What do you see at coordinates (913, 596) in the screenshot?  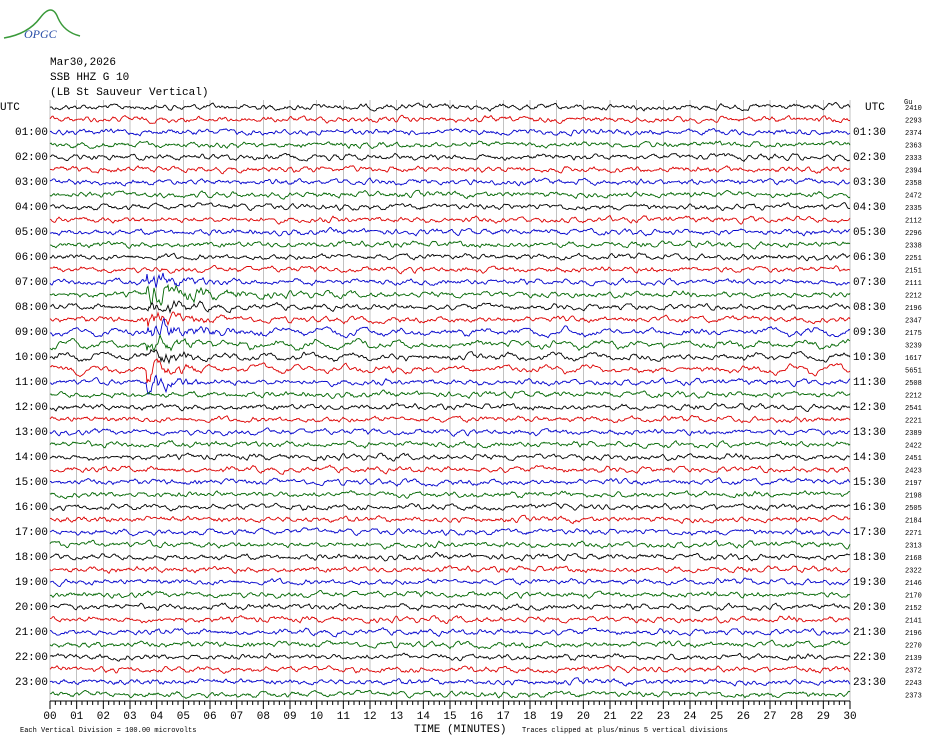 I see `gain-label: 2170` at bounding box center [913, 596].